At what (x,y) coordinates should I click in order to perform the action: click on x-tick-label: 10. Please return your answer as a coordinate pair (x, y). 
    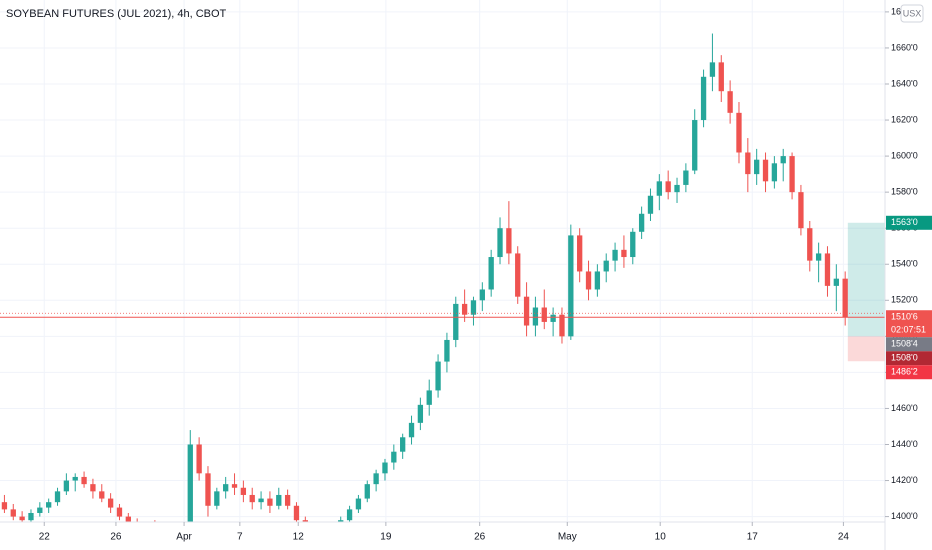
    Looking at the image, I should click on (661, 537).